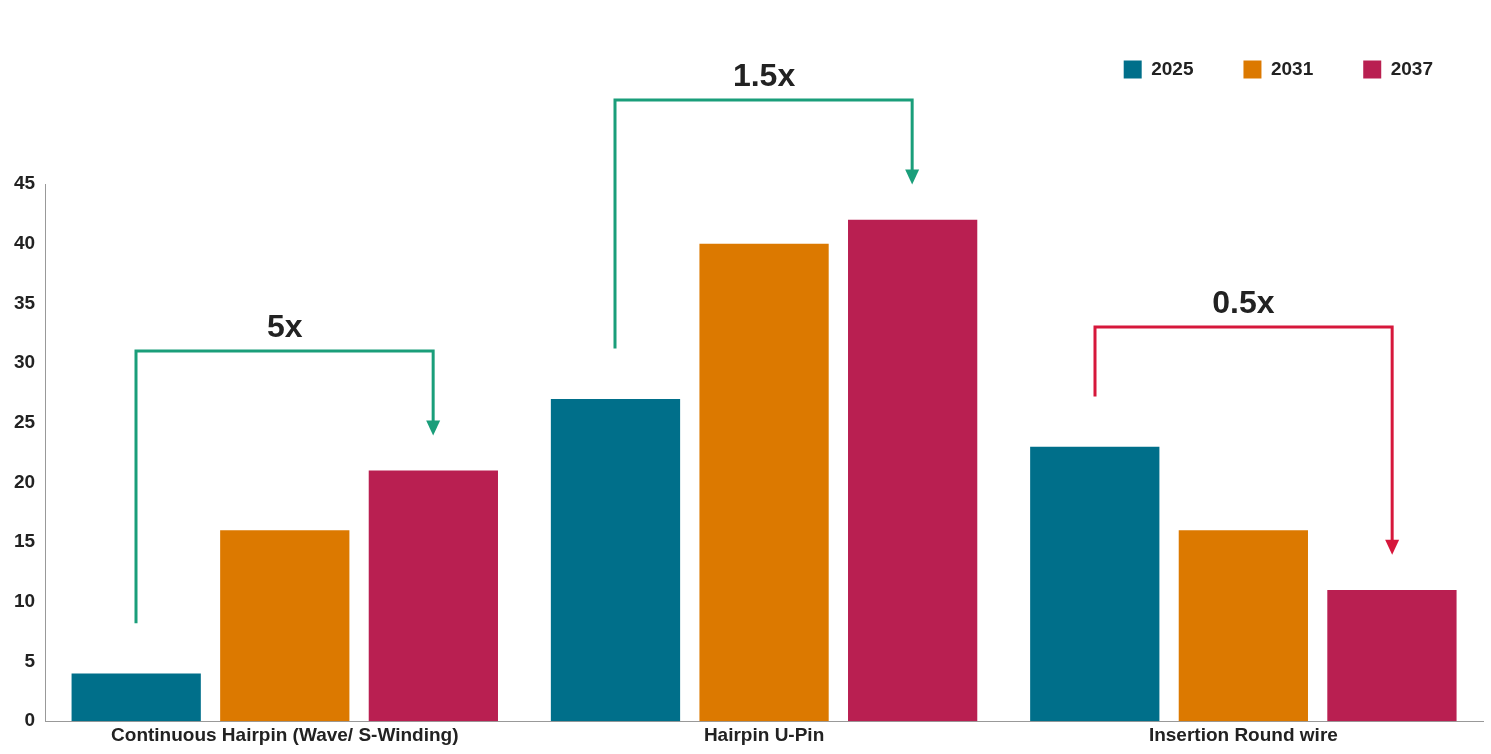 The height and width of the screenshot is (754, 1491). What do you see at coordinates (764, 734) in the screenshot?
I see `x-tick-label: Hairpin U-Pin` at bounding box center [764, 734].